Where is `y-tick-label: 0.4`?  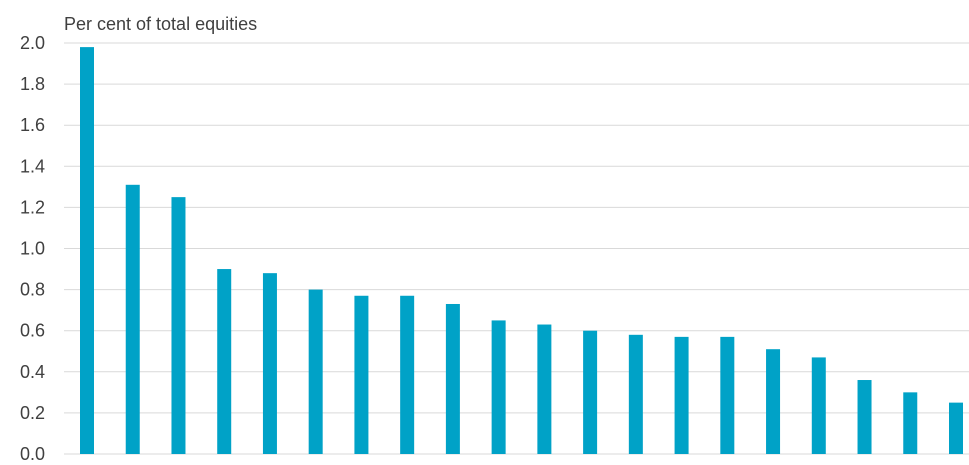
y-tick-label: 0.4 is located at coordinates (32, 372).